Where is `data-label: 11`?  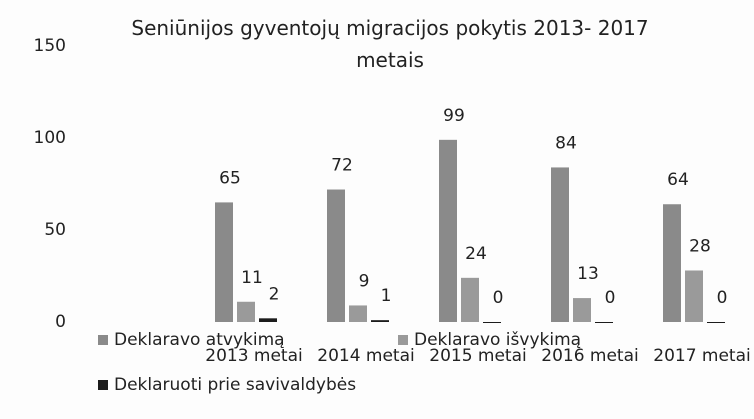 data-label: 11 is located at coordinates (252, 278).